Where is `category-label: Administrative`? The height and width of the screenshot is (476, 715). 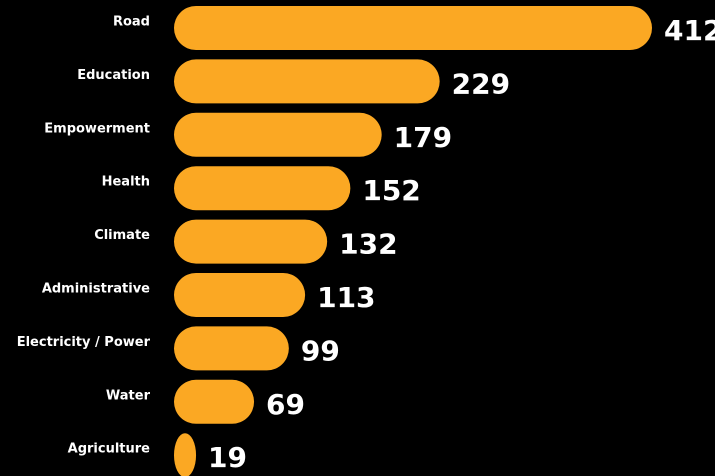 category-label: Administrative is located at coordinates (96, 289).